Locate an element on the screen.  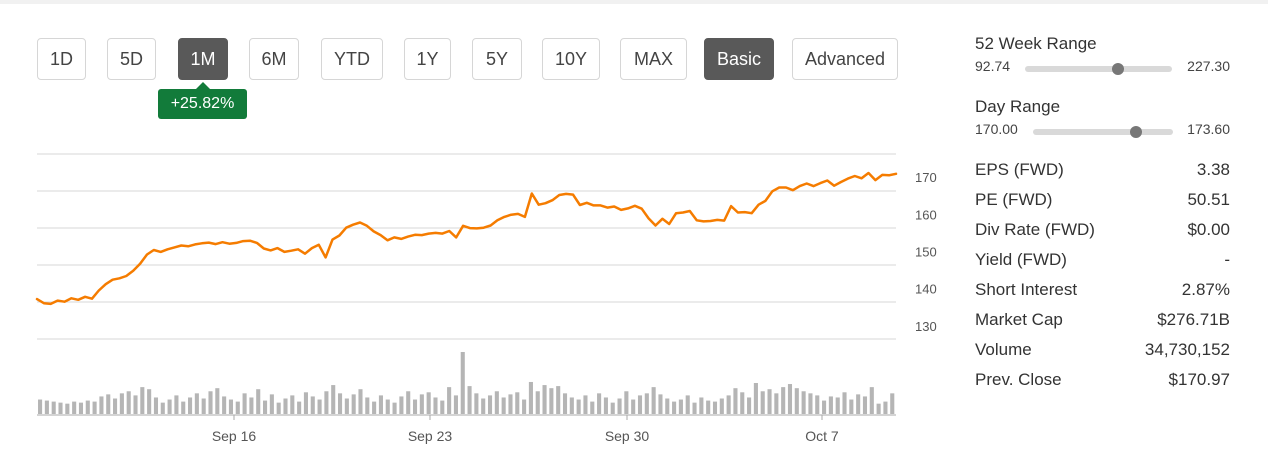
x-tick-label: Sep 23 is located at coordinates (430, 436).